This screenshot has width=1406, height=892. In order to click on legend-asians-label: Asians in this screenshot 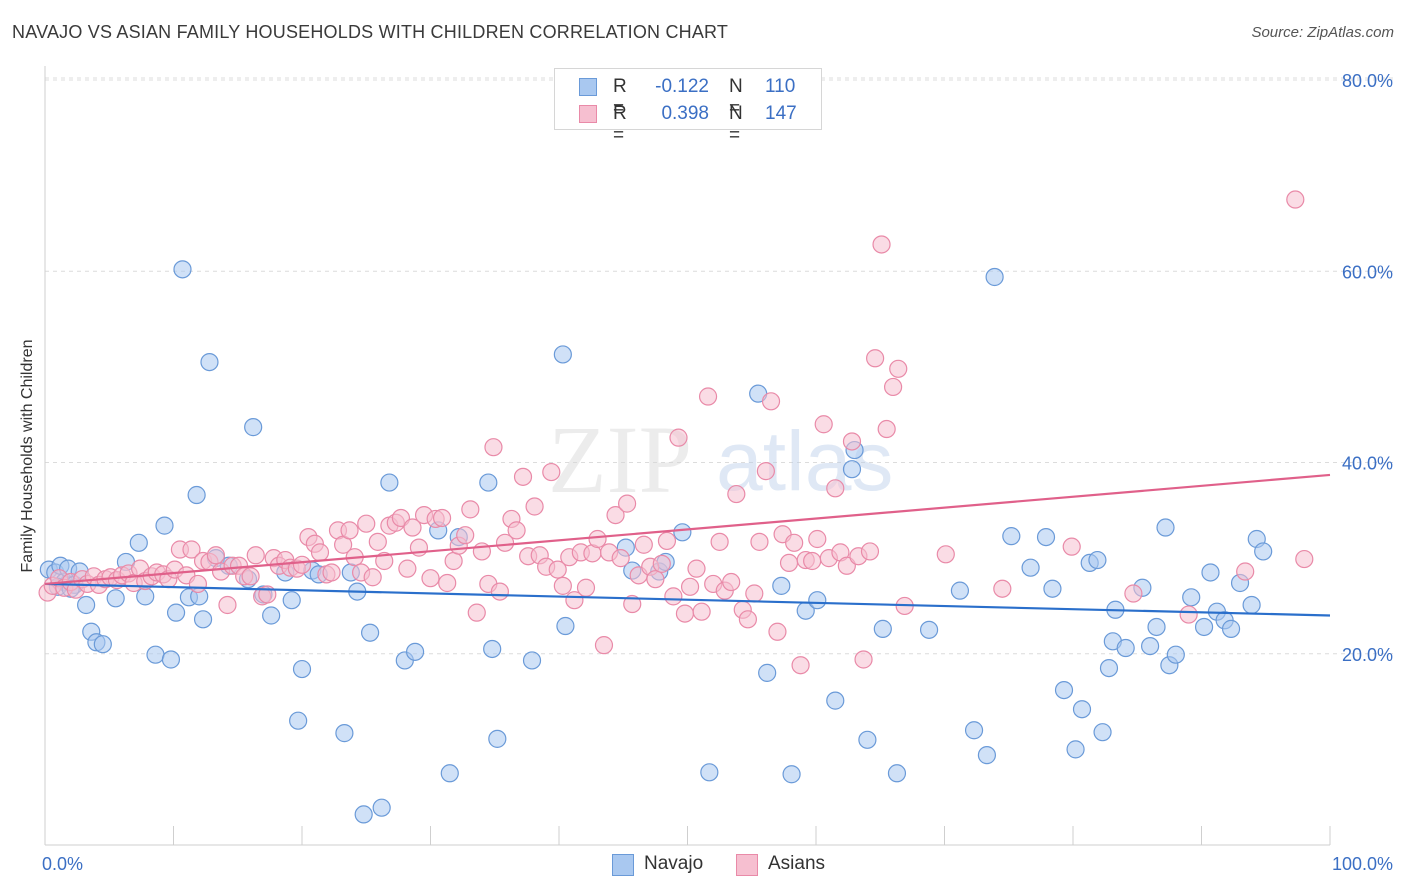, I will do `click(797, 863)`.